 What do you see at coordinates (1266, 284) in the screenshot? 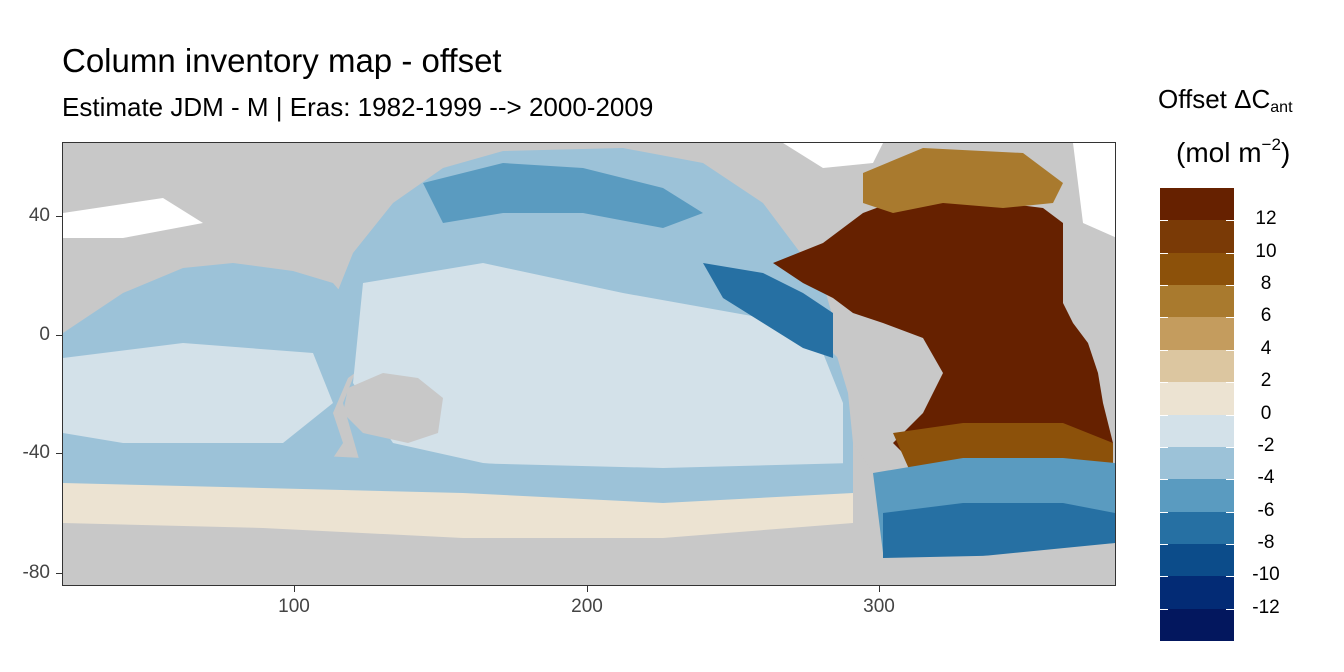
I see `legend-tick-label: 8` at bounding box center [1266, 284].